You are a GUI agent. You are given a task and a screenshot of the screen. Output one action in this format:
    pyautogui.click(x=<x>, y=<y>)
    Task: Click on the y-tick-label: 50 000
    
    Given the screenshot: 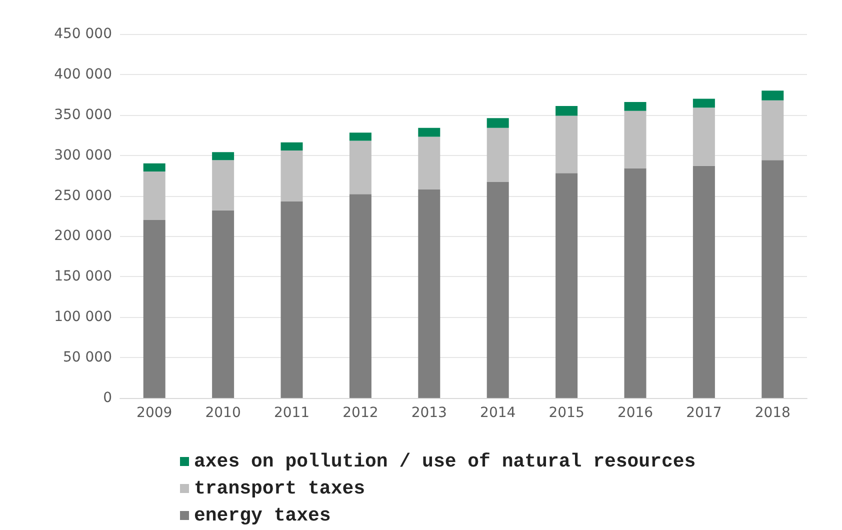 What is the action you would take?
    pyautogui.click(x=87, y=358)
    